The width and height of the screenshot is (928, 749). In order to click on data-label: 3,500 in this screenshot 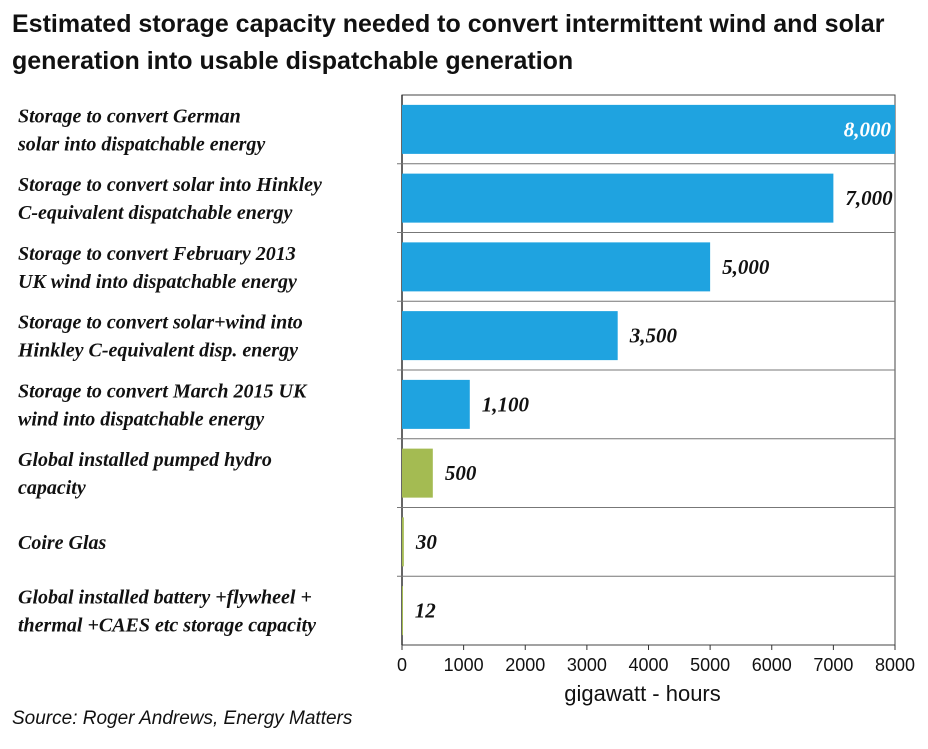, I will do `click(653, 336)`.